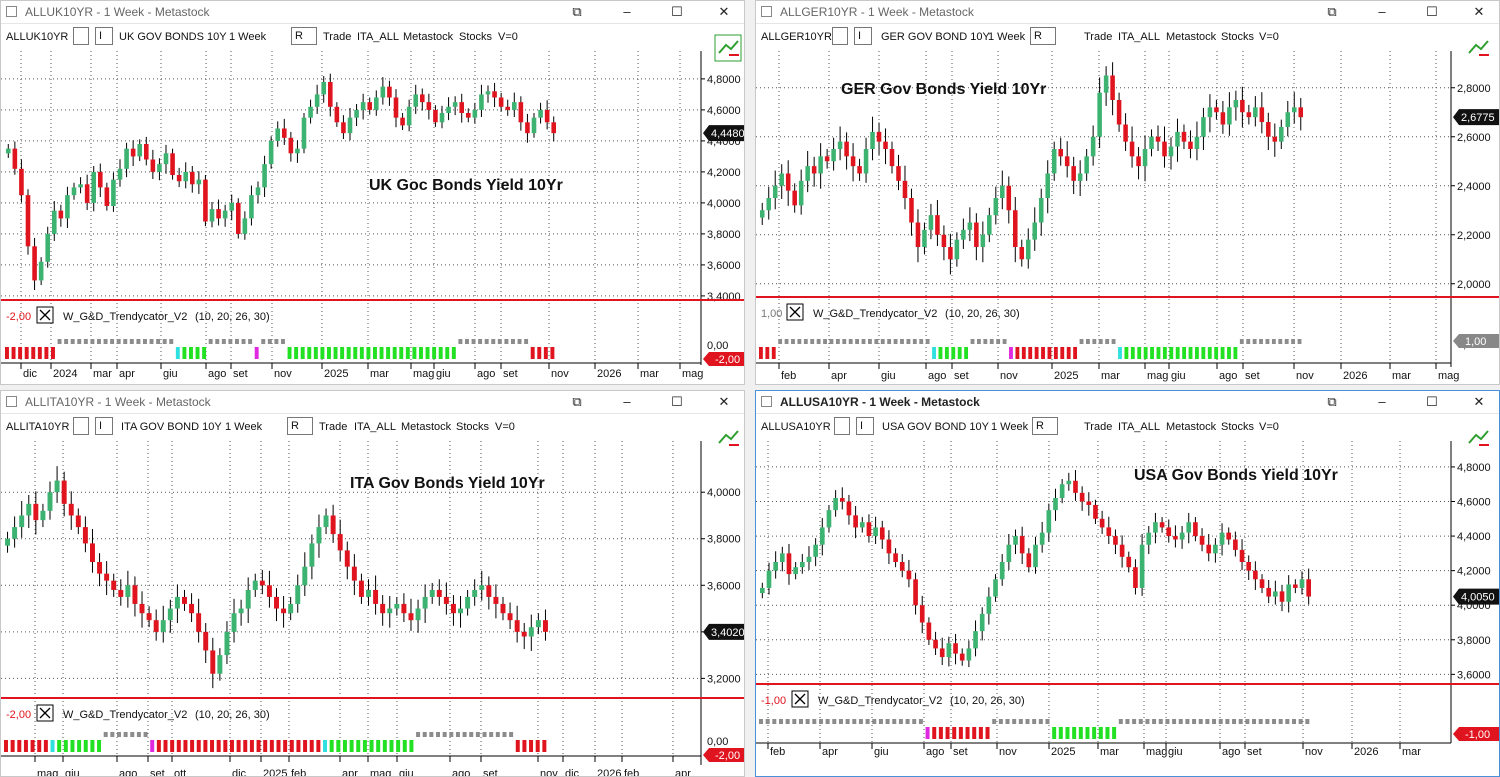 This screenshot has height=777, width=1500. Describe the element at coordinates (37, 37) in the screenshot. I see `symbol-label: ALLUK10YR` at that location.